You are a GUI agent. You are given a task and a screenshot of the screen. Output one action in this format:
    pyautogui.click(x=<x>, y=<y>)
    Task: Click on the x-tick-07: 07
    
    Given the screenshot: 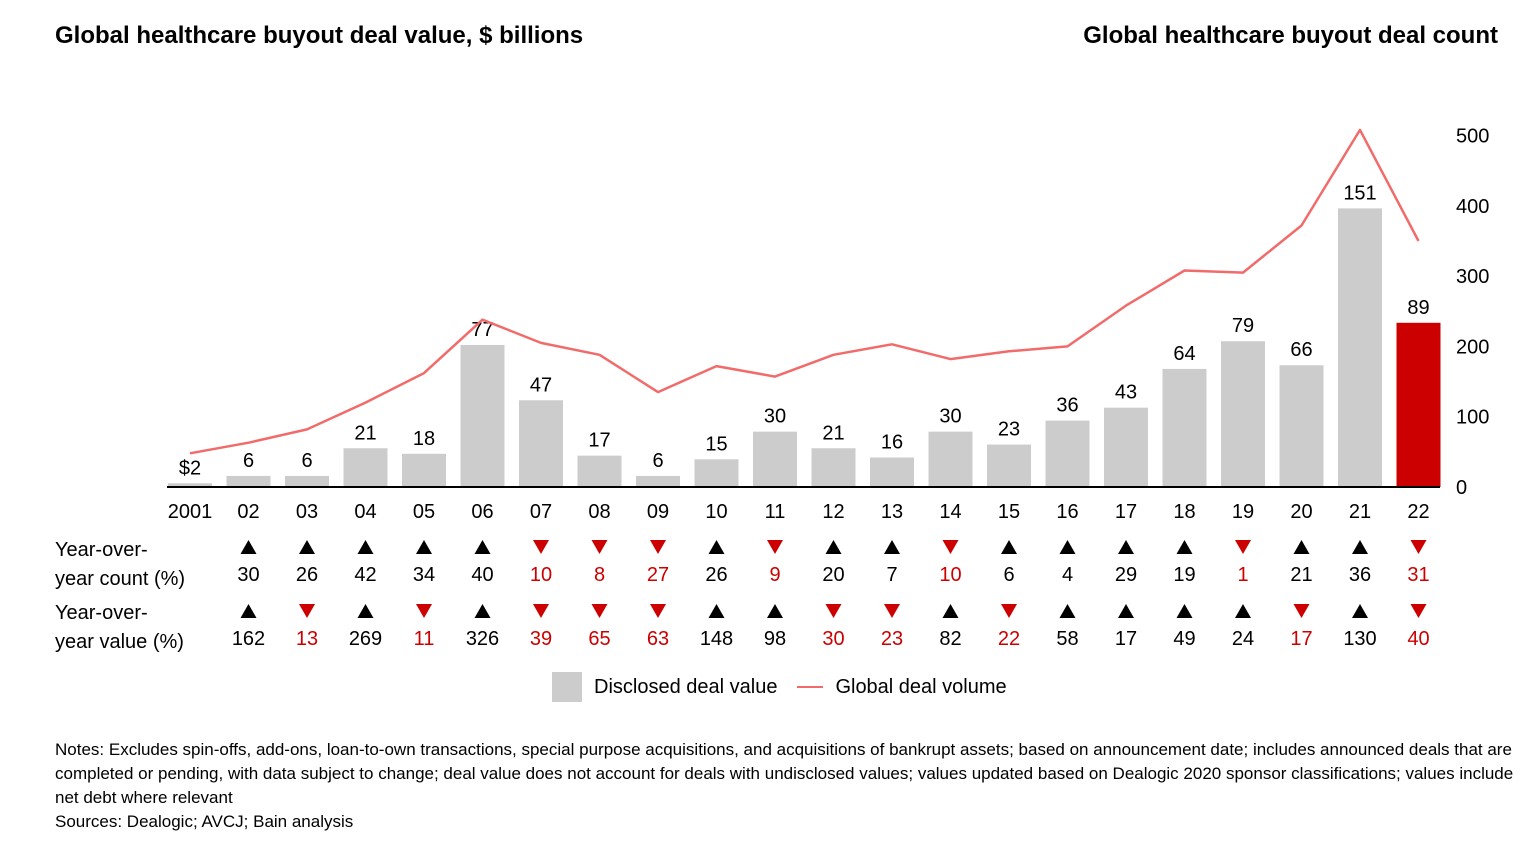 What is the action you would take?
    pyautogui.click(x=541, y=512)
    